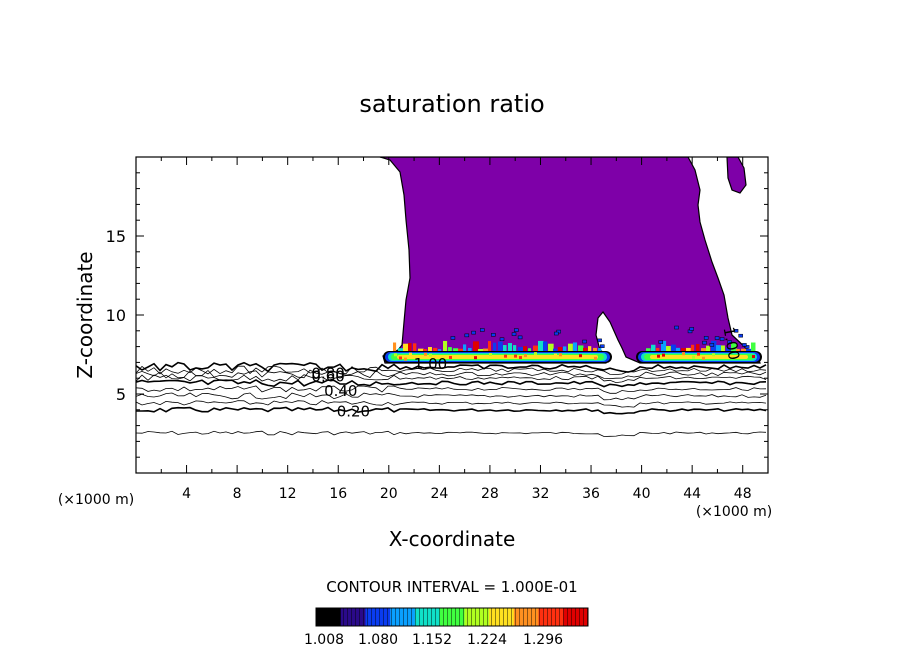  I want to click on colorbar-tick-label: 1.152, so click(432, 640).